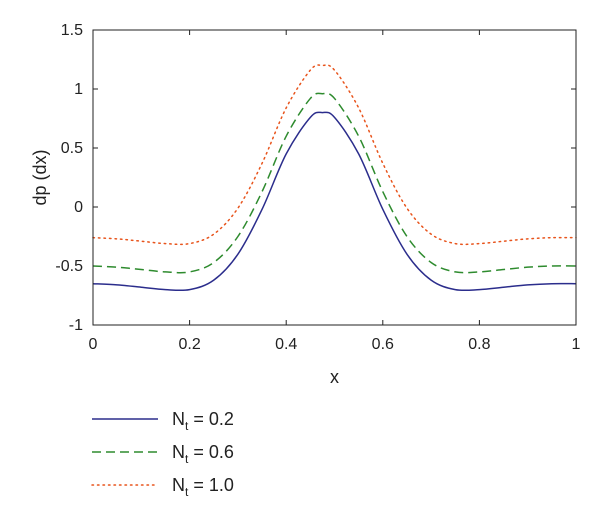 This screenshot has width=600, height=514. What do you see at coordinates (163, 421) in the screenshot?
I see `legend-entry-1: Nt = 0.2` at bounding box center [163, 421].